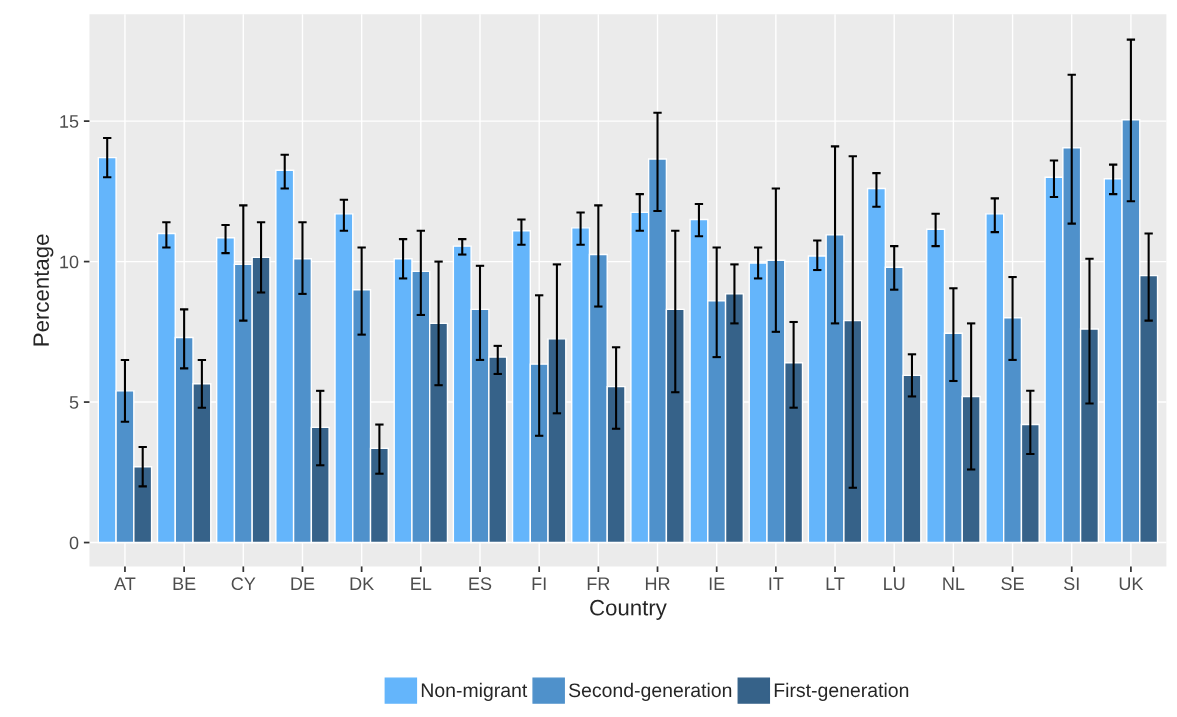  What do you see at coordinates (650, 691) in the screenshot?
I see `legend-label: Second-generation` at bounding box center [650, 691].